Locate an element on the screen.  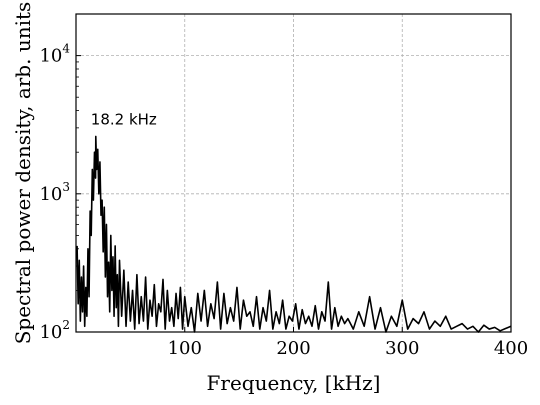
y-tick-label: 10³ is located at coordinates (54, 192).